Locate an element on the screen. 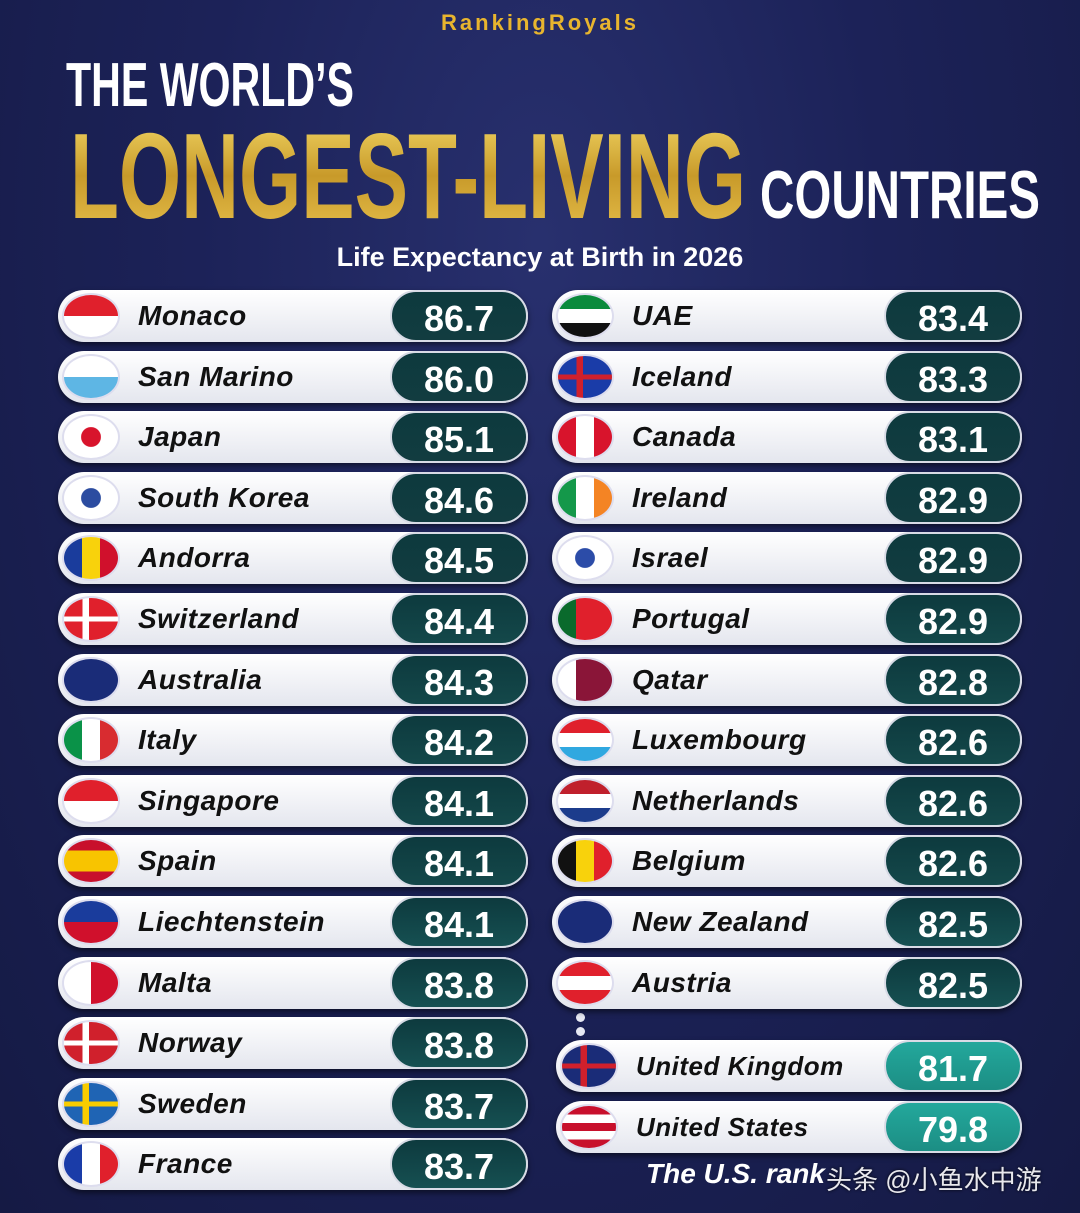 The width and height of the screenshot is (1080, 1213). country-name: San Marino is located at coordinates (216, 376).